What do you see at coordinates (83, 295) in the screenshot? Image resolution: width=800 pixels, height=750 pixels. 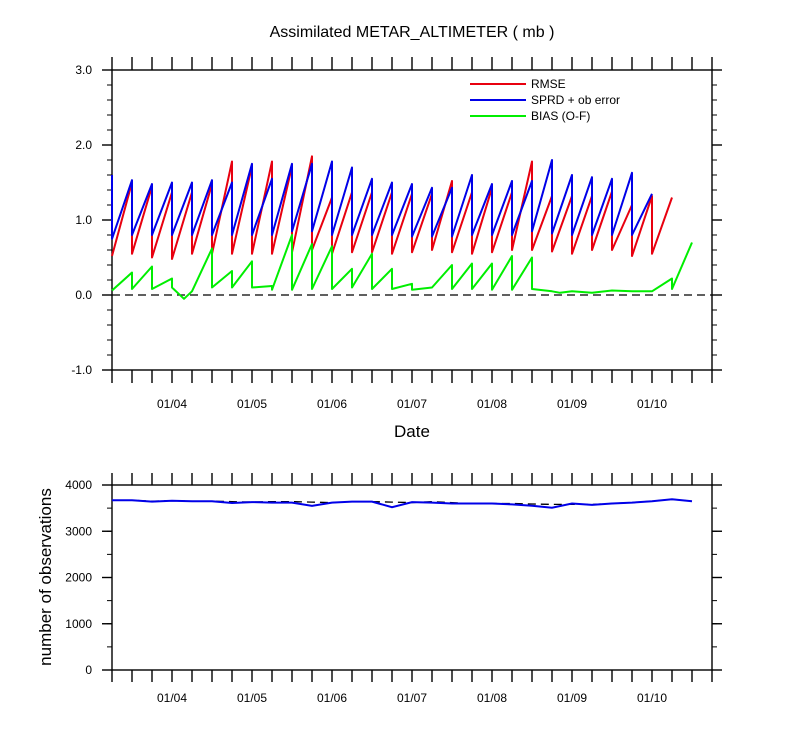 I see `y-tick-label: 0.0` at bounding box center [83, 295].